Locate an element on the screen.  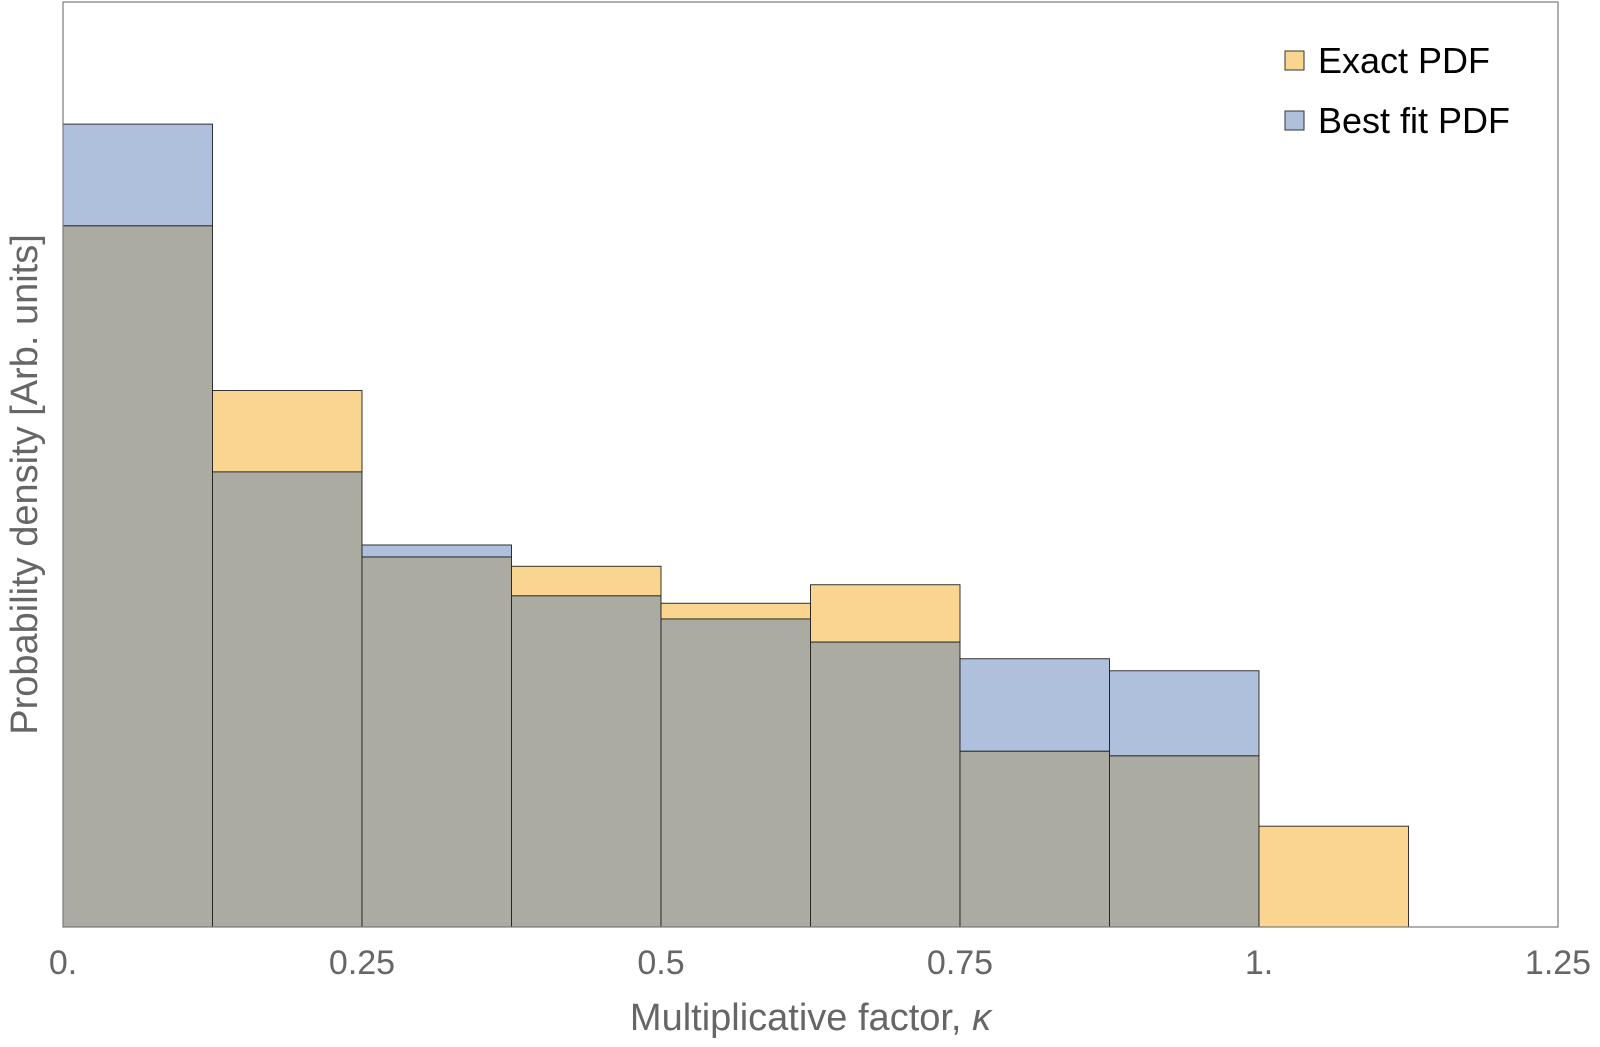
legend-label-0: Exact PDF is located at coordinates (1404, 60).